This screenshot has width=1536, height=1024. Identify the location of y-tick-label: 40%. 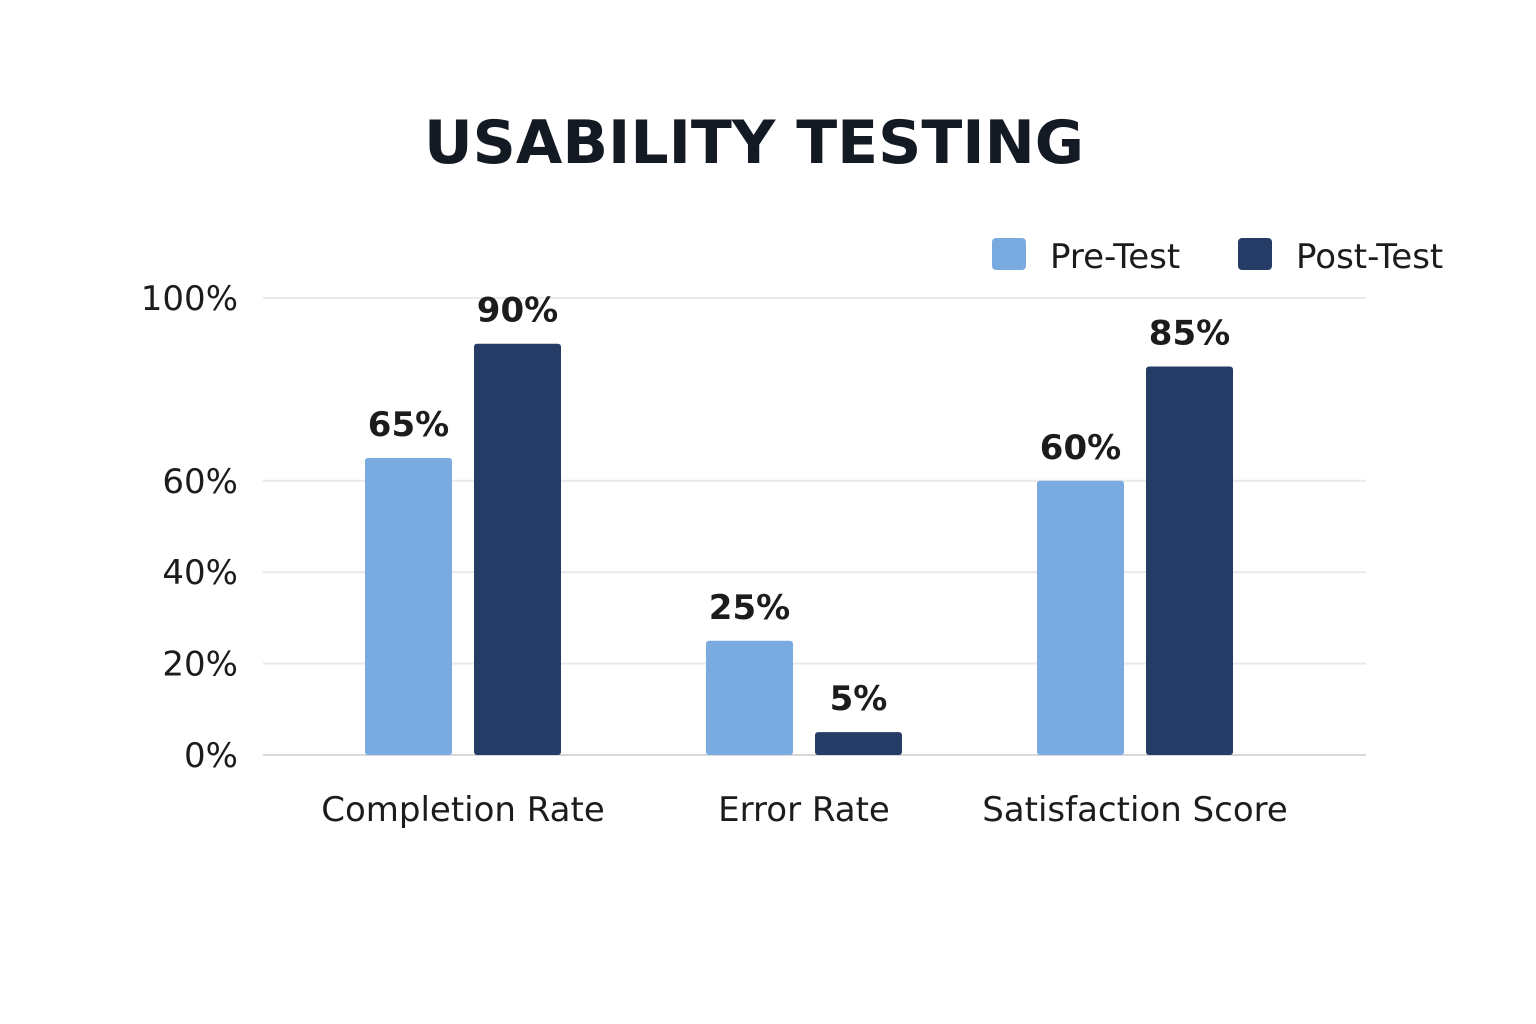
(200, 573).